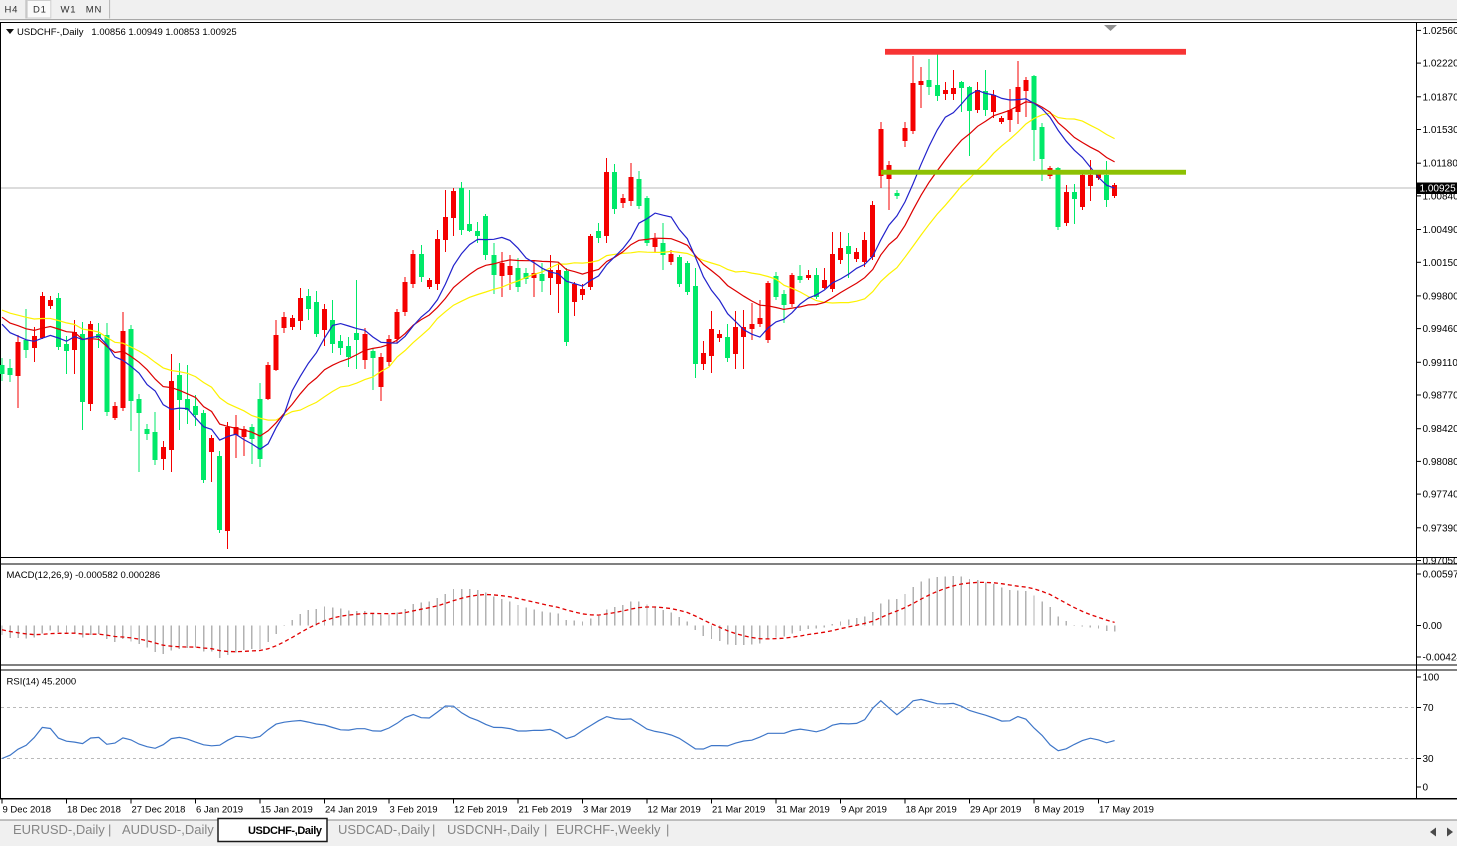  I want to click on svg-text: 1.00840, so click(1440, 196).